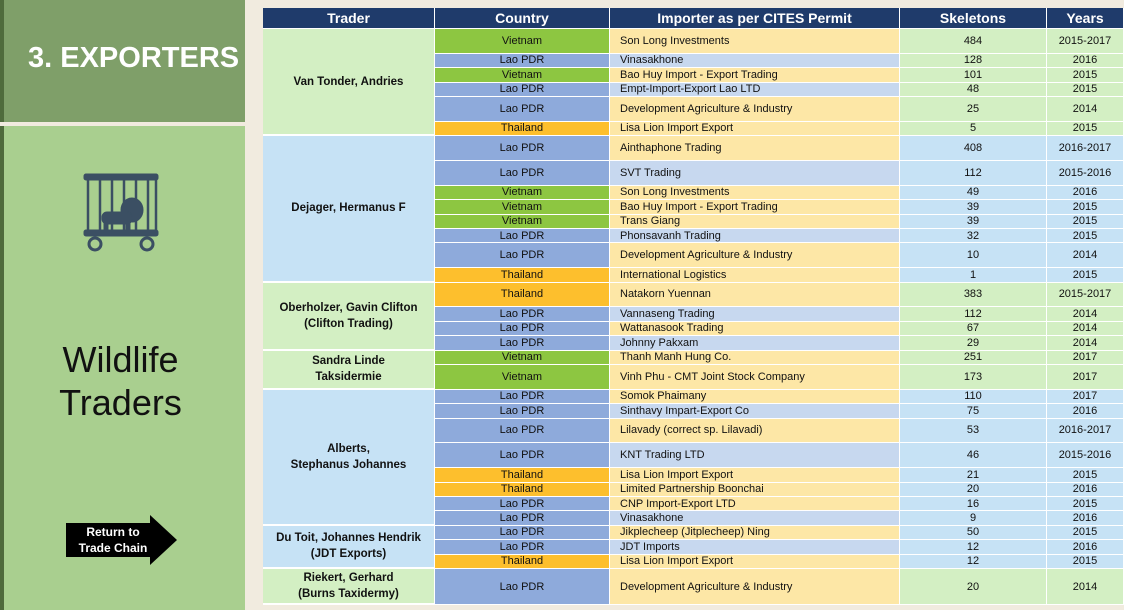  What do you see at coordinates (348, 307) in the screenshot?
I see `trader-name: Oberholzer, Gavin Clifton` at bounding box center [348, 307].